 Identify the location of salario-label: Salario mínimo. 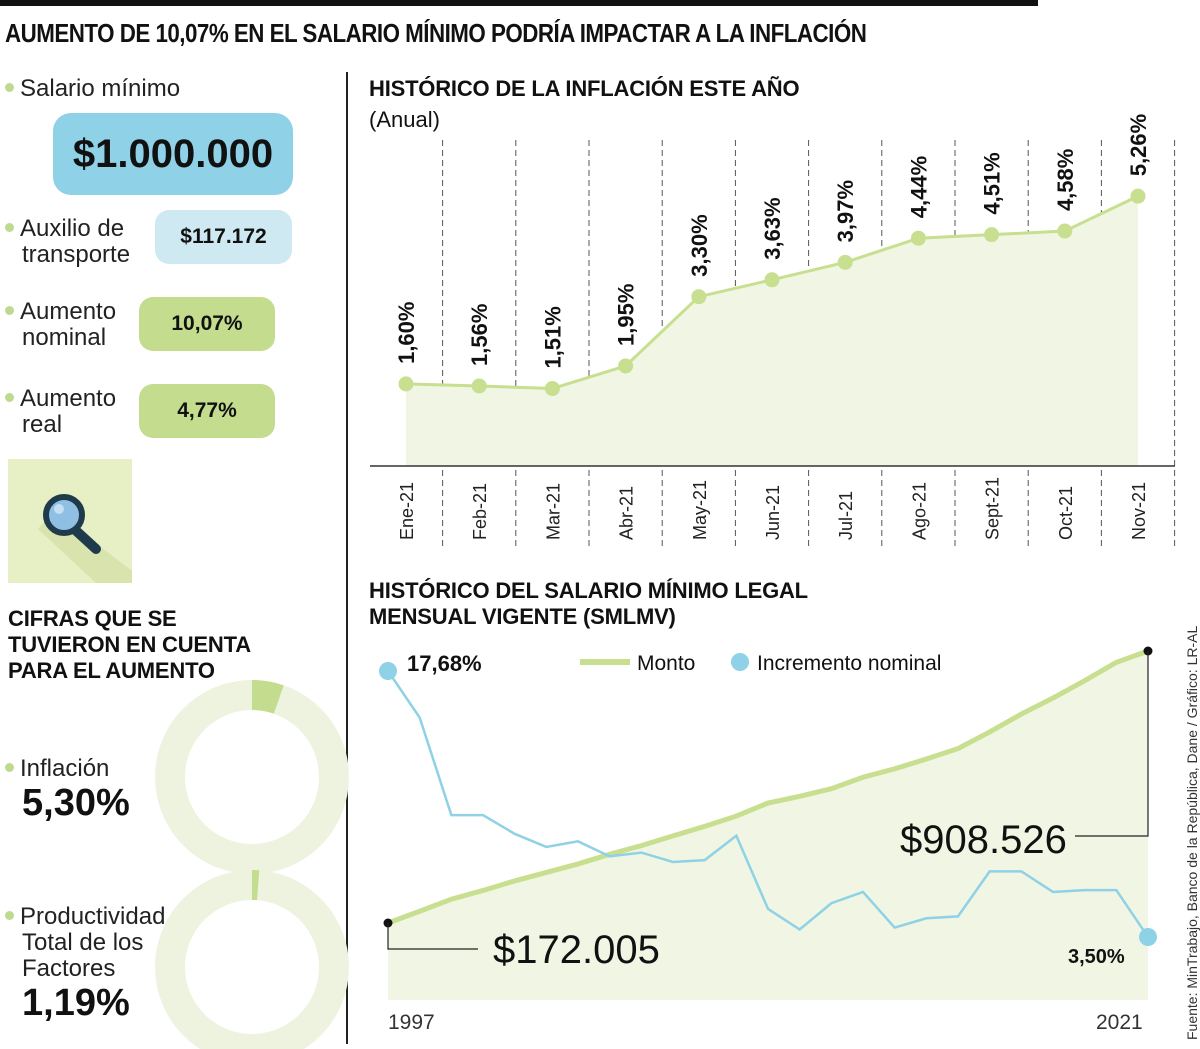
(92, 89).